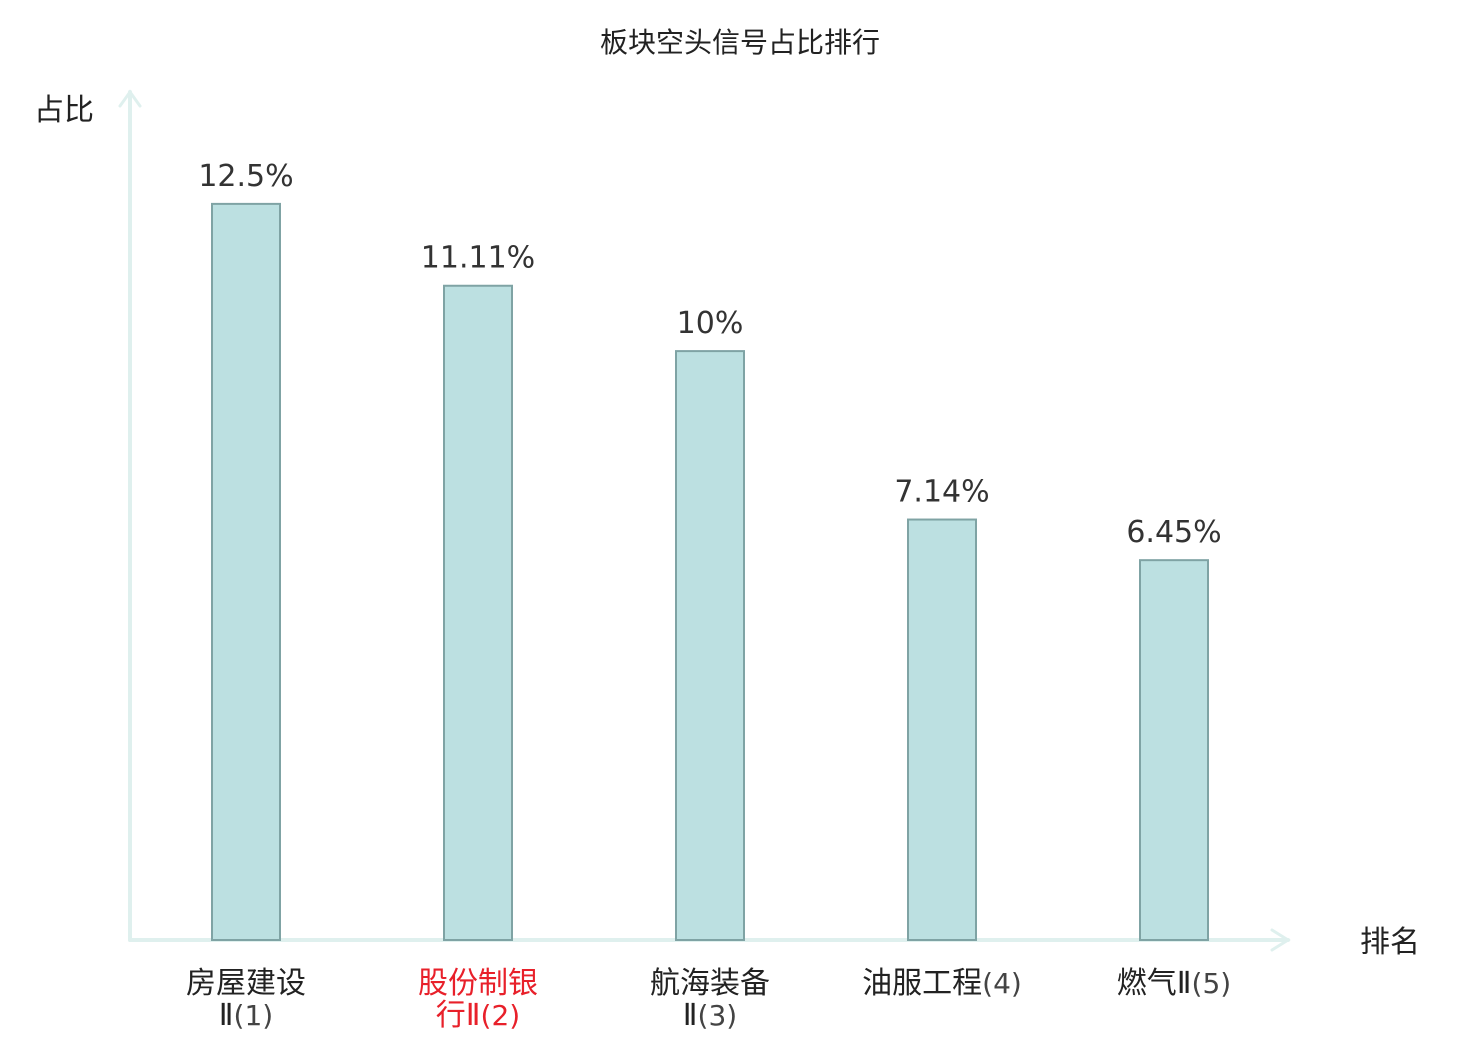 This screenshot has width=1480, height=1044. I want to click on value-label-5: 6.45%, so click(1173, 532).